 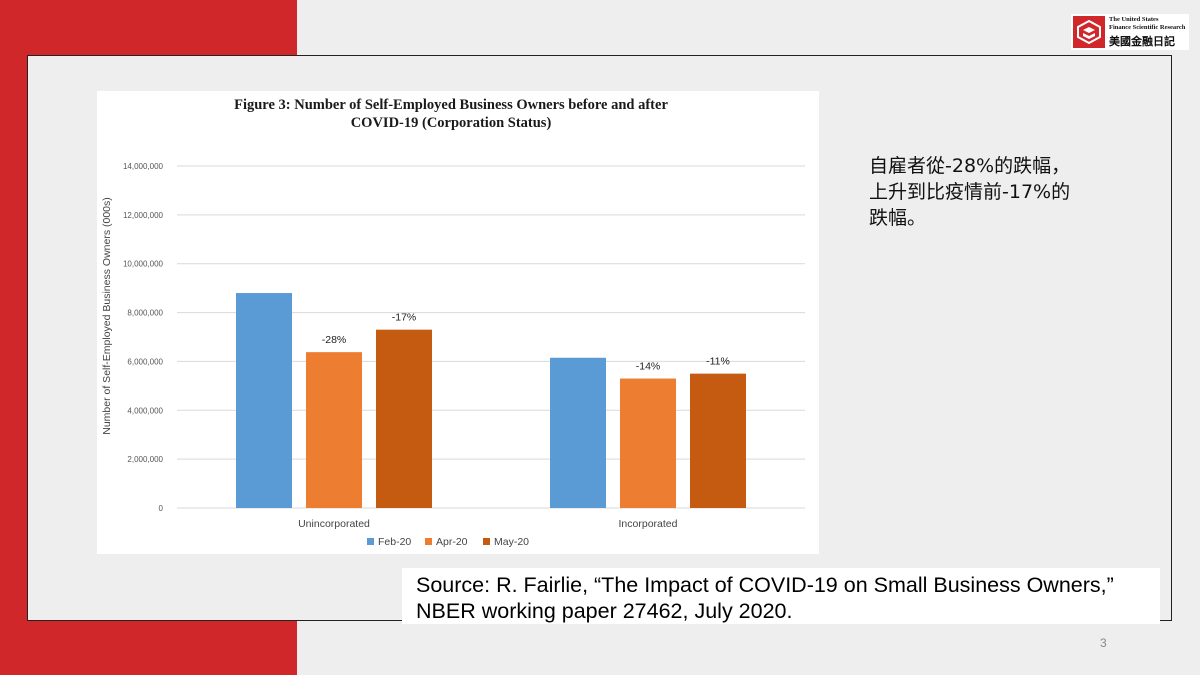 What do you see at coordinates (1103, 643) in the screenshot?
I see `page-number: 3` at bounding box center [1103, 643].